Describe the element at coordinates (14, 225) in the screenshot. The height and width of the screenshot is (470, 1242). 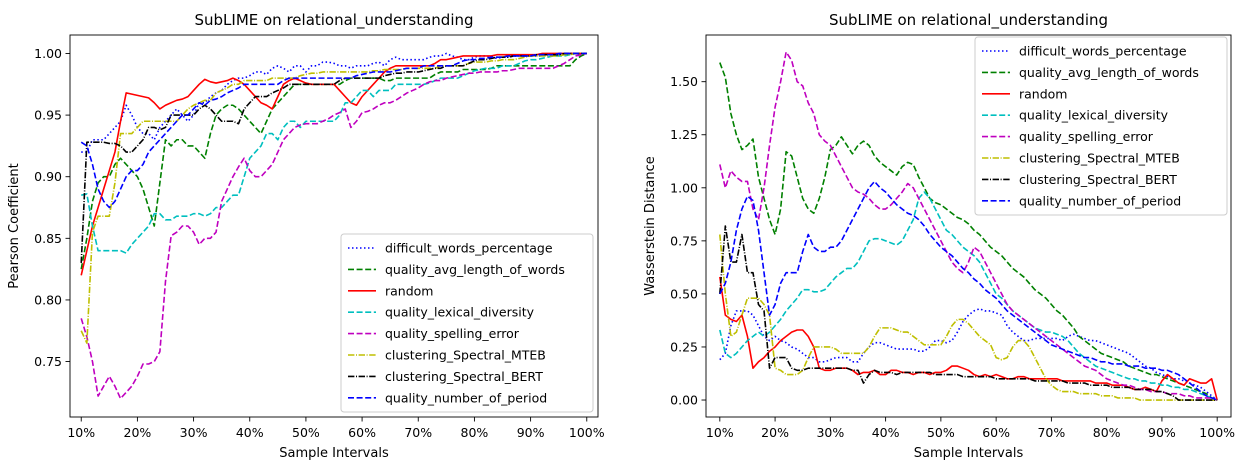
I see `y-axis-label: Pearson Coefficient` at that location.